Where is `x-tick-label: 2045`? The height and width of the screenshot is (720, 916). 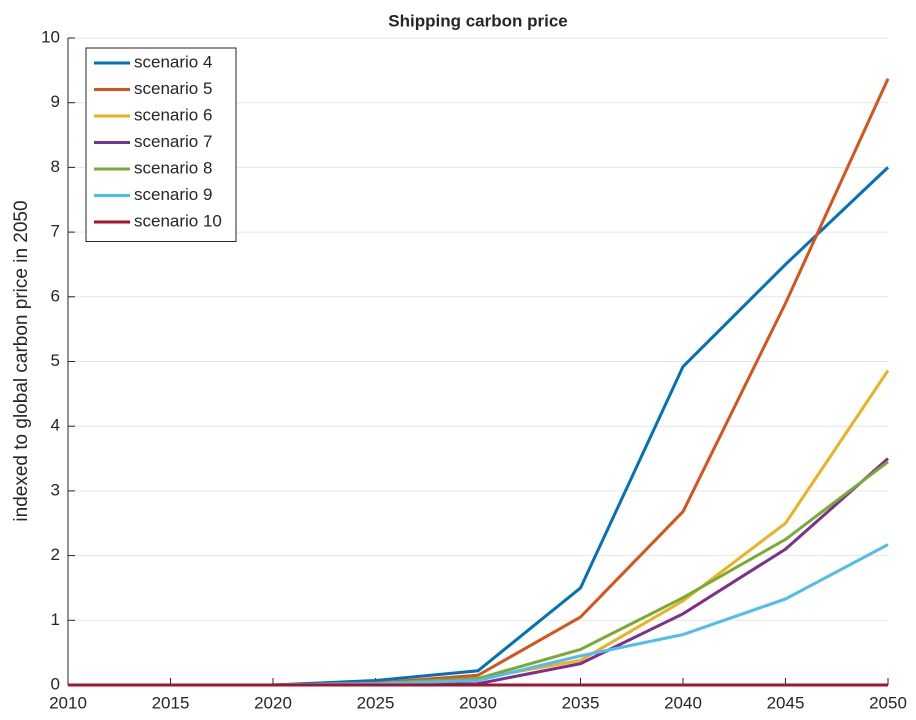
x-tick-label: 2045 is located at coordinates (786, 702).